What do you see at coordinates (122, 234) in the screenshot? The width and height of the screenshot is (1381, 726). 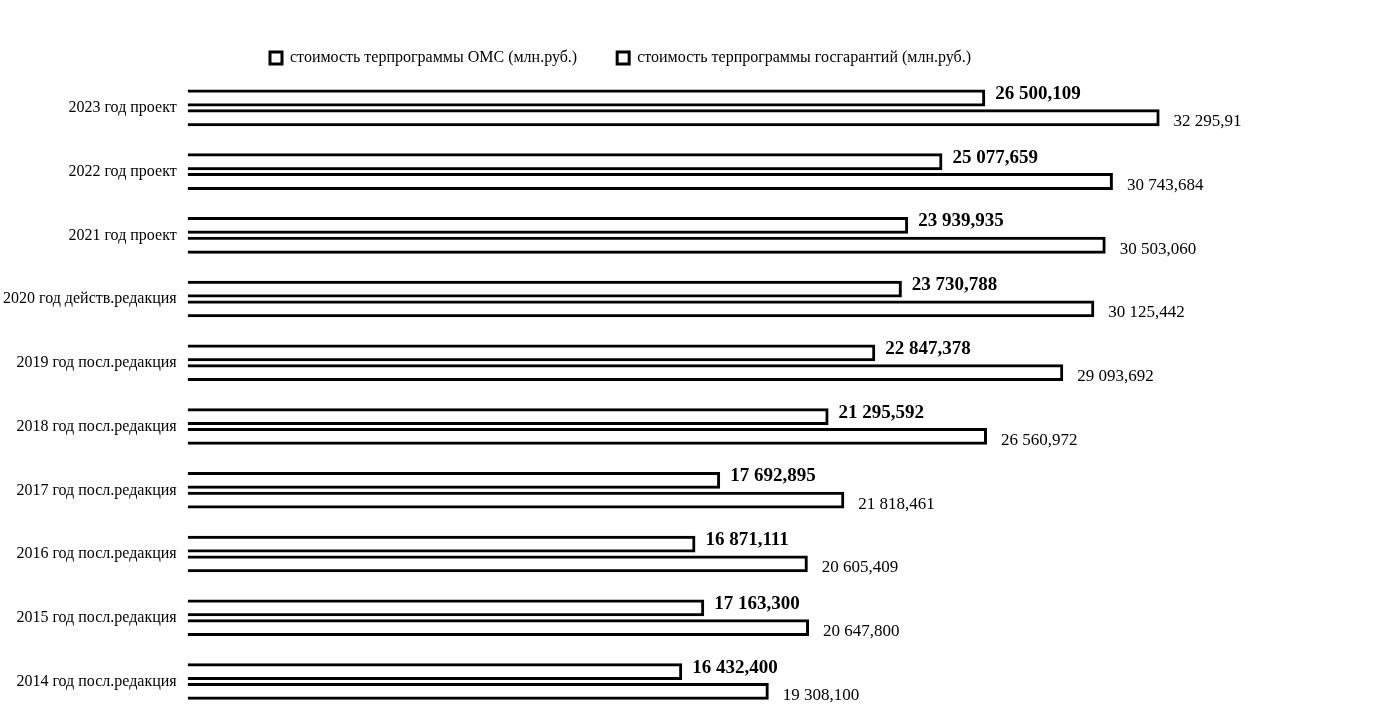 I see `y-tick-label: 2021 год проект` at bounding box center [122, 234].